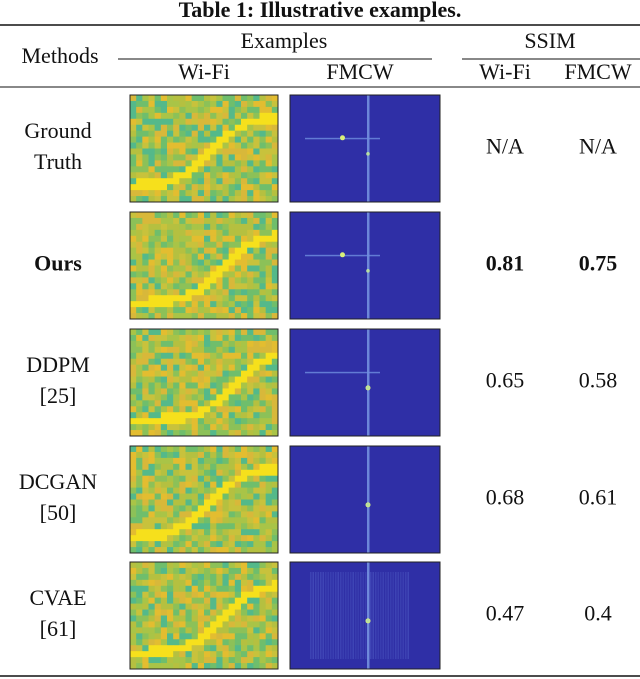 The height and width of the screenshot is (679, 640). Describe the element at coordinates (320, 11) in the screenshot. I see `table-title: Table 1: Illustrative examples.` at that location.